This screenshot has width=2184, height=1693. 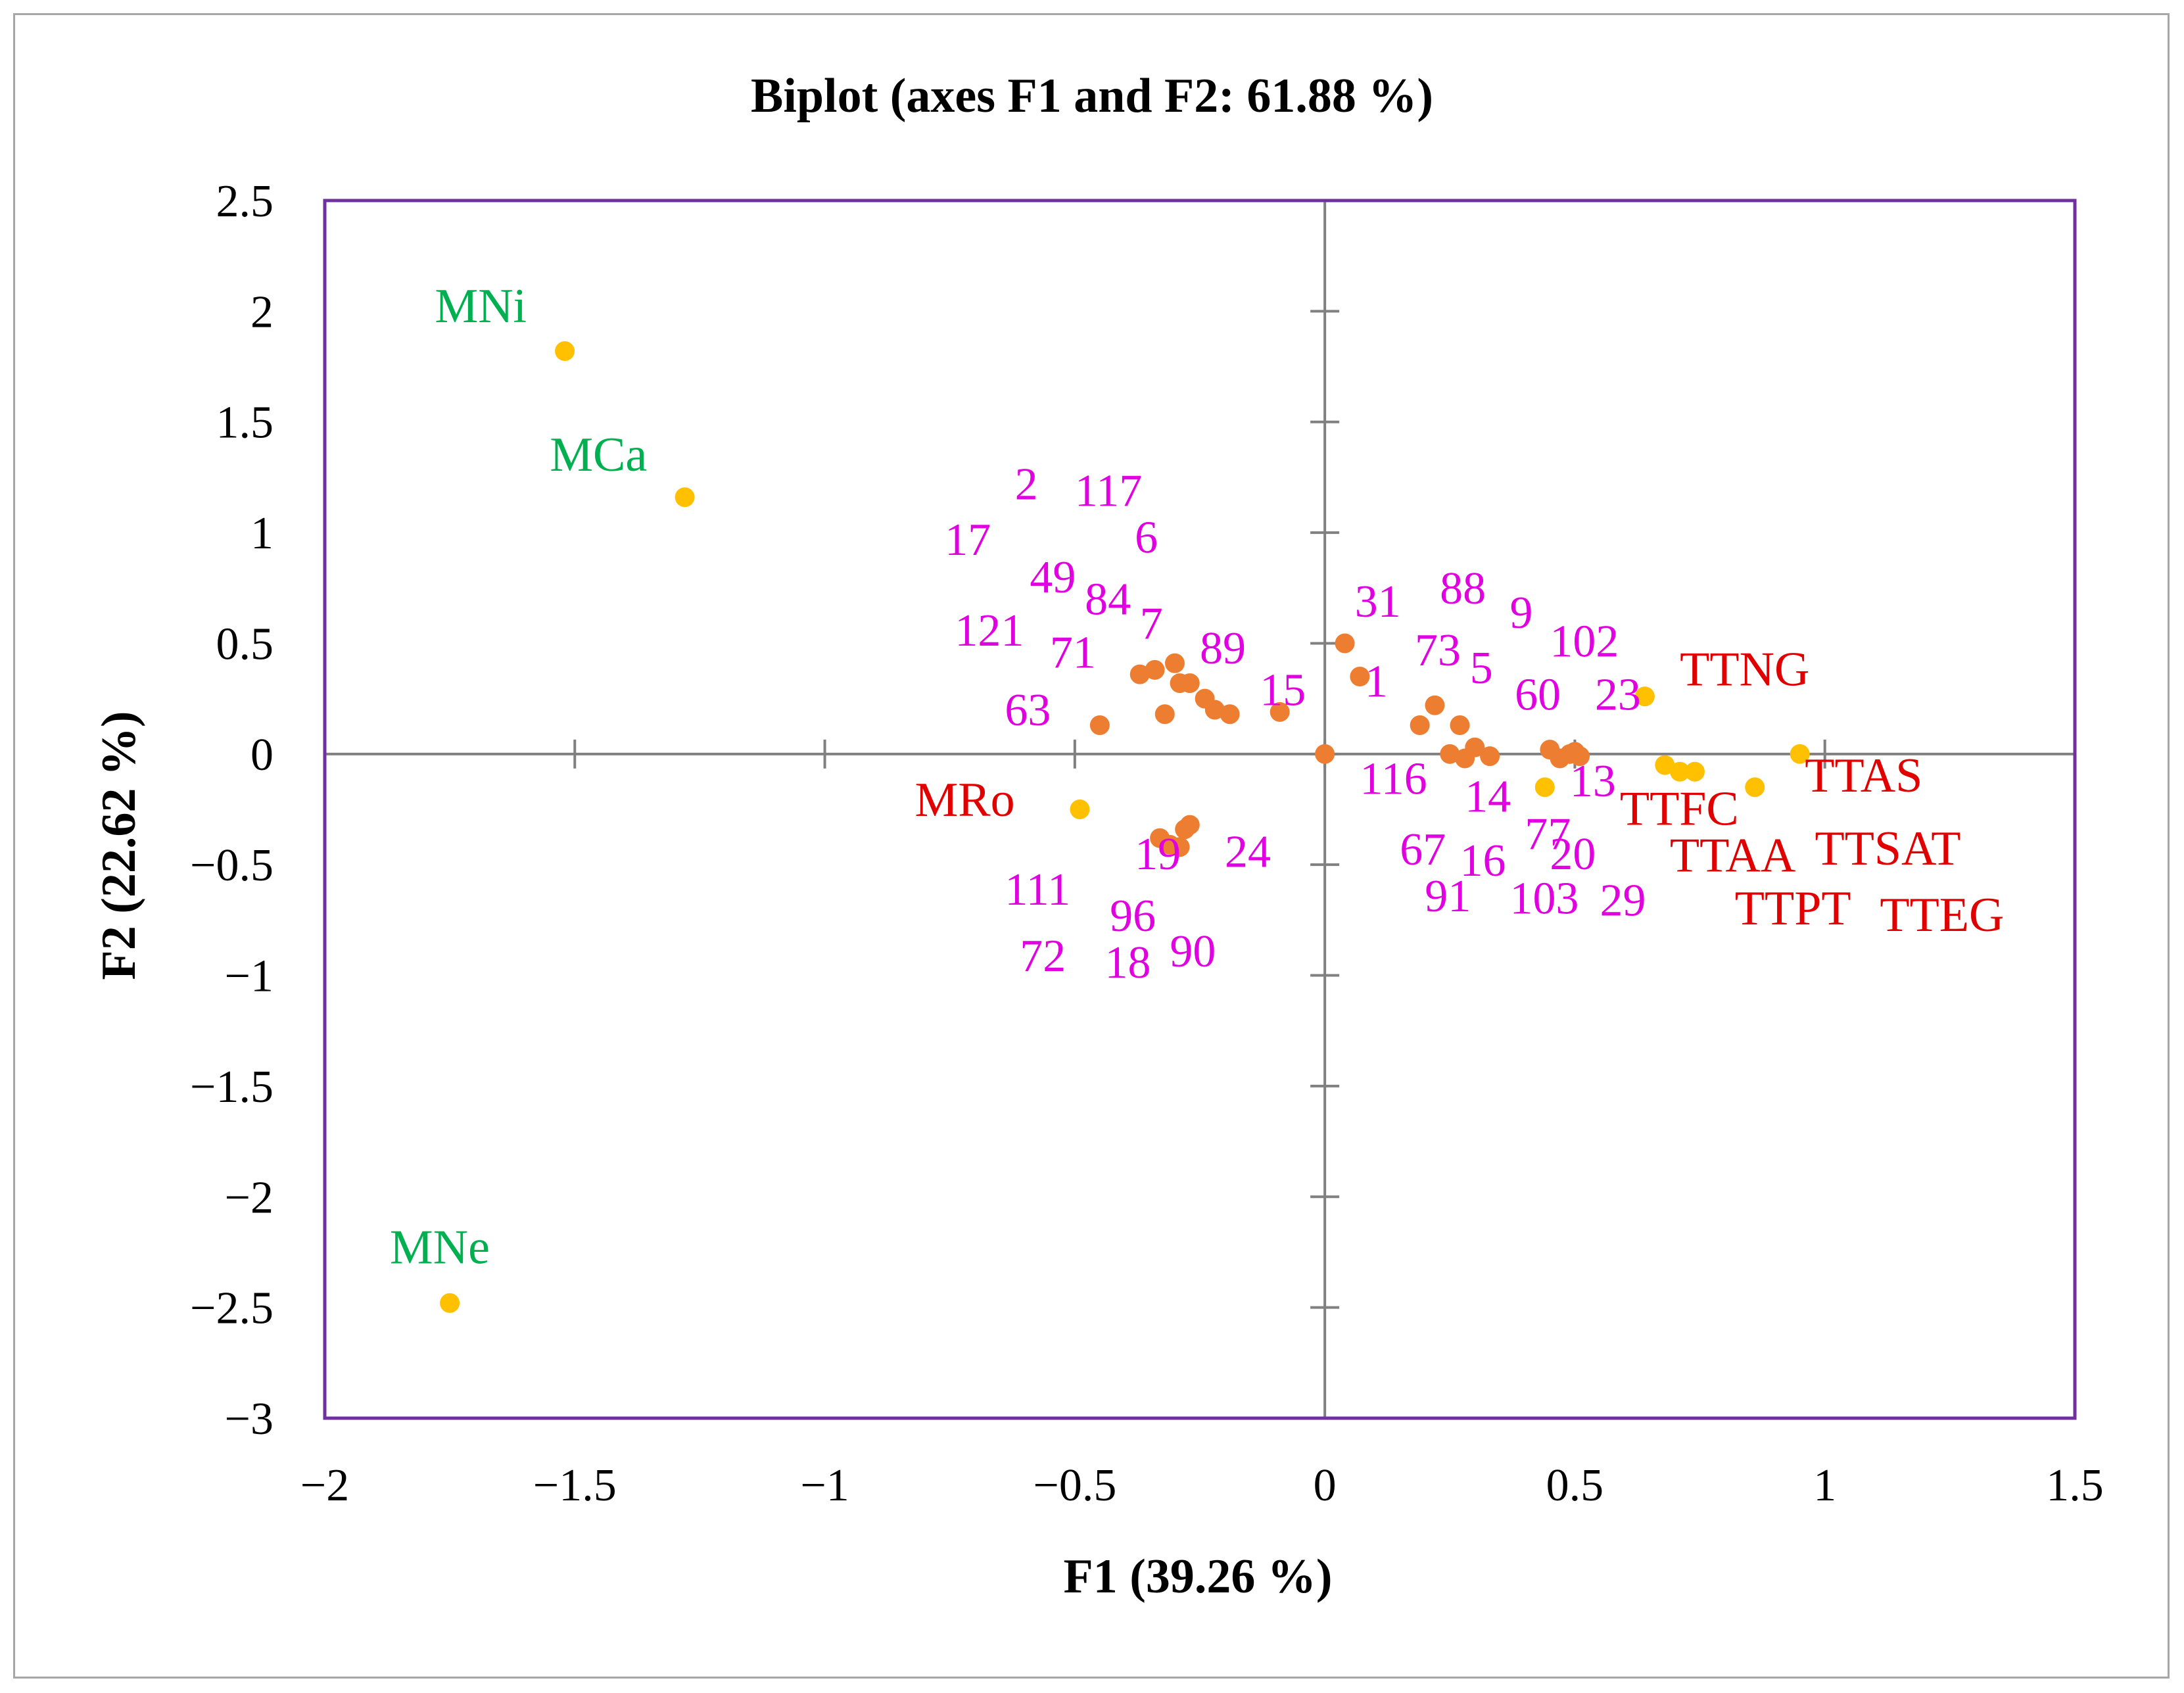 What do you see at coordinates (1573, 854) in the screenshot?
I see `observation-label: 20` at bounding box center [1573, 854].